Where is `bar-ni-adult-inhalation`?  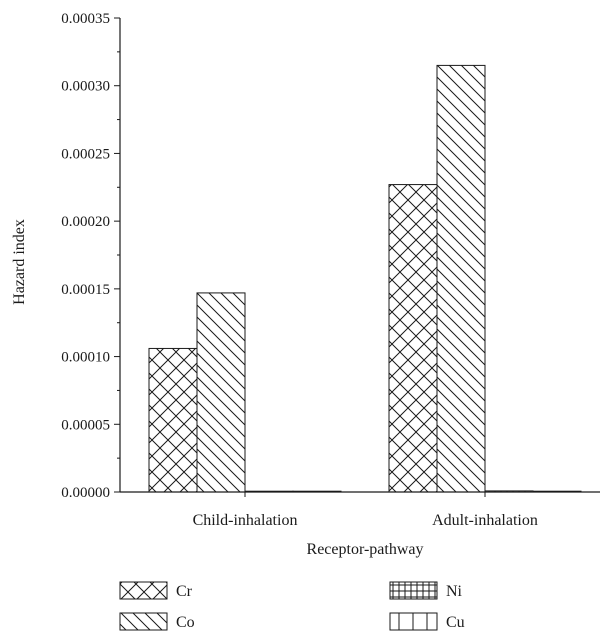 bar-ni-adult-inhalation is located at coordinates (509, 491).